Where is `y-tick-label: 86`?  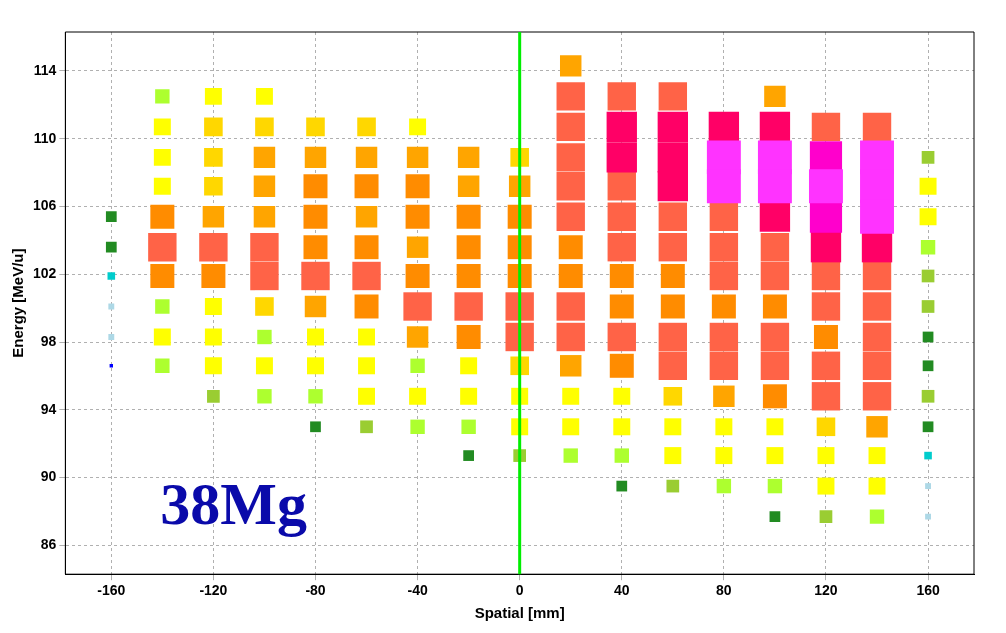 y-tick-label: 86 is located at coordinates (48, 544).